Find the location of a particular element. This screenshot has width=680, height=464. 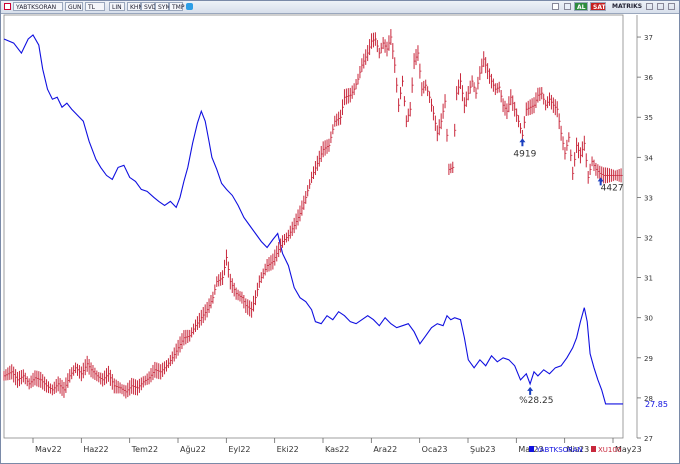

y-tick-label: 32 is located at coordinates (648, 239).